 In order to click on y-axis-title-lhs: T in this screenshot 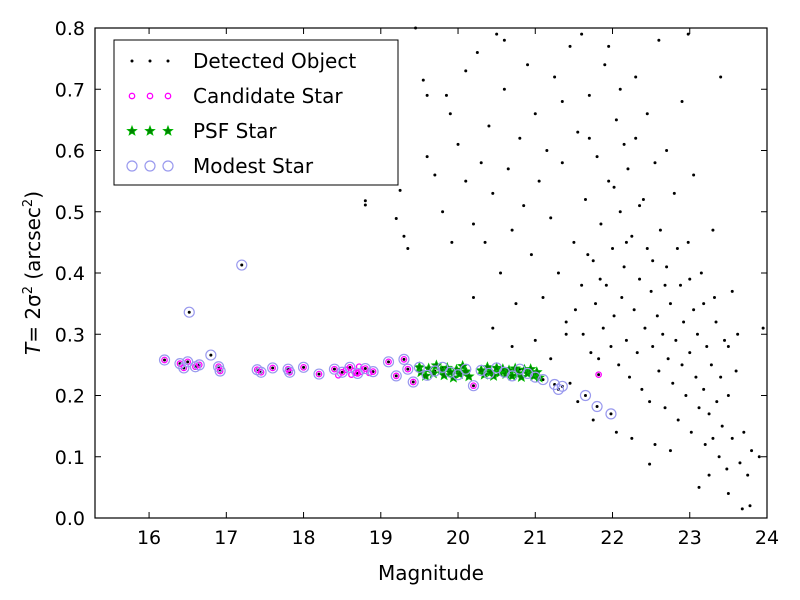, I will do `click(33, 348)`.